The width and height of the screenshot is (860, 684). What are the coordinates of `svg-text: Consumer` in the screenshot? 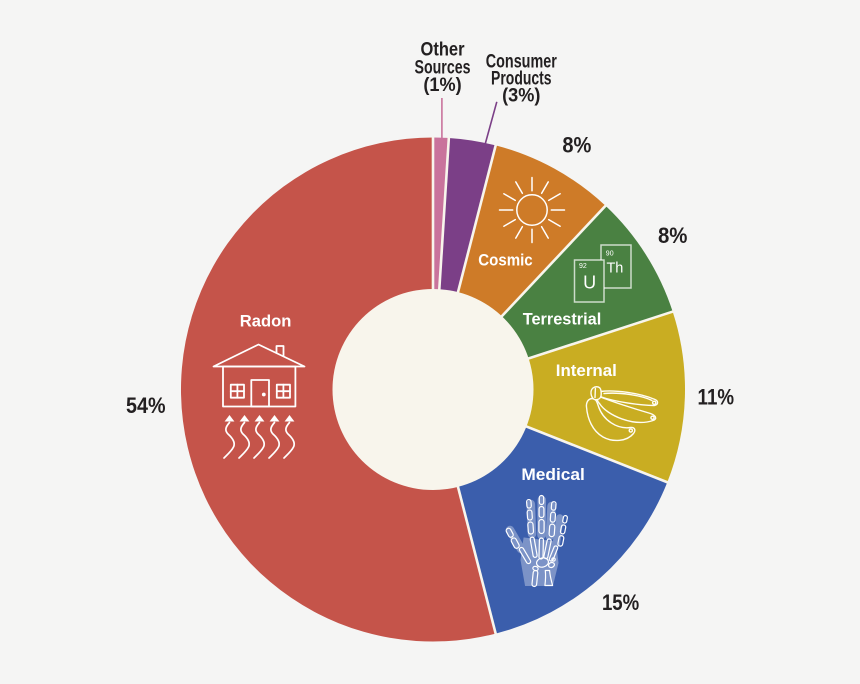 It's located at (521, 62).